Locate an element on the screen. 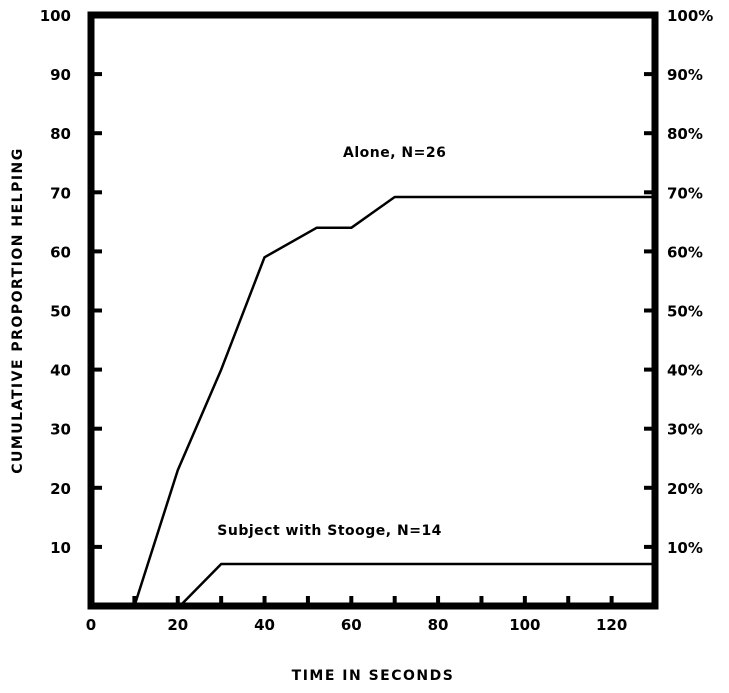 Image resolution: width=729 pixels, height=693 pixels. y-tick-label-3: 40 is located at coordinates (60, 371).